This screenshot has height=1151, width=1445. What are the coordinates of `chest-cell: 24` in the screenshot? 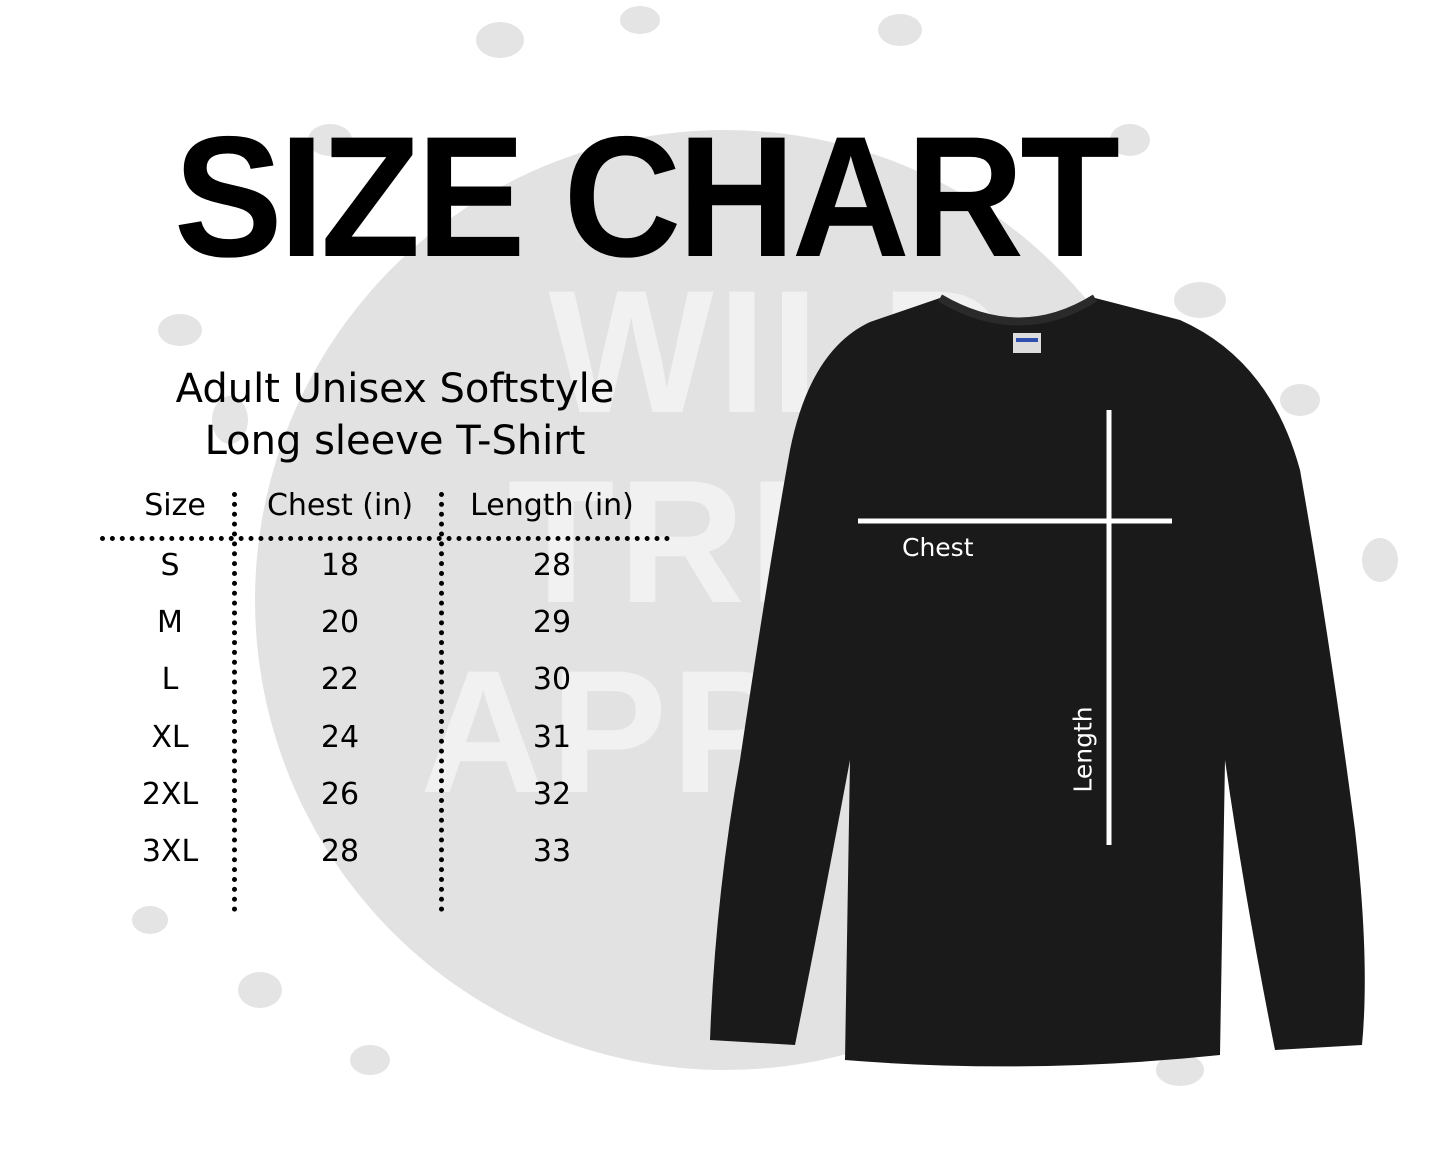 It's located at (340, 737).